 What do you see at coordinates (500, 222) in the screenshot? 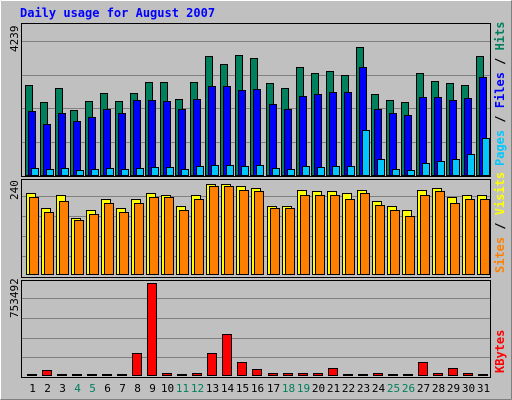
I see `visits-legend: Sites / Visits` at bounding box center [500, 222].